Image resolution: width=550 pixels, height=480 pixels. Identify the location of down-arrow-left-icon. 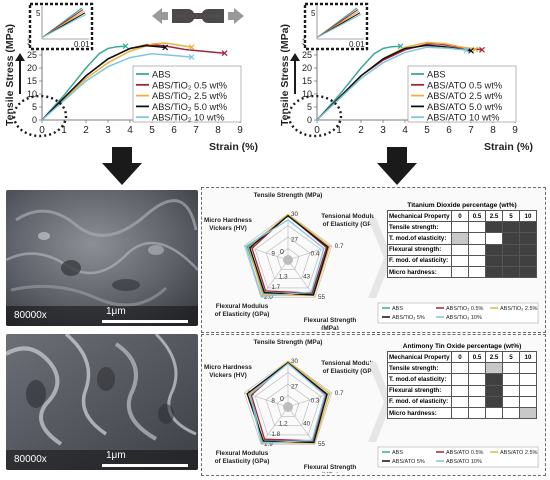
(122, 166).